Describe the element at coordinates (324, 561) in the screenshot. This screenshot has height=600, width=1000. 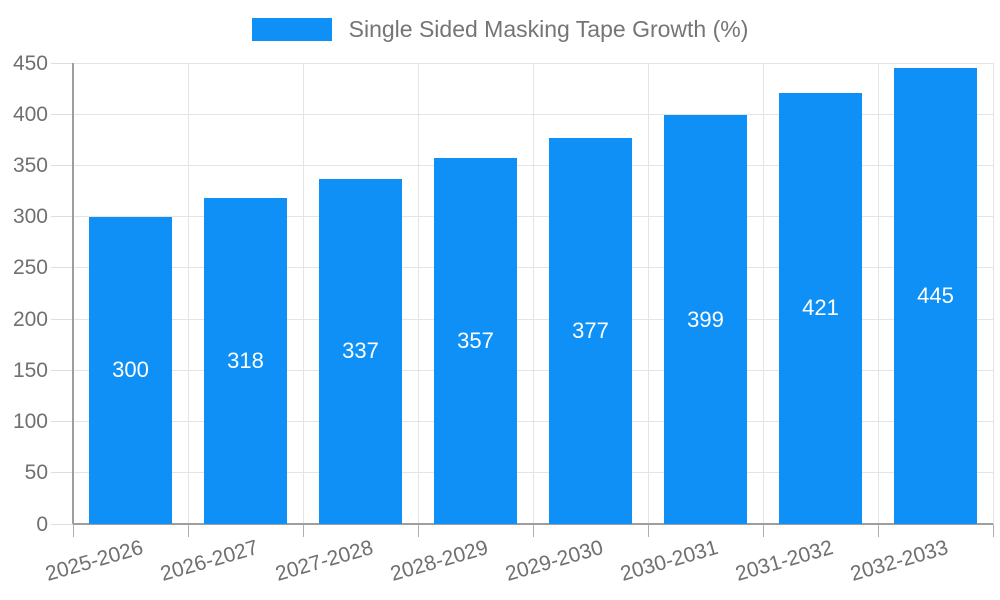
I see `x-axis-category-label: 2027-2028` at that location.